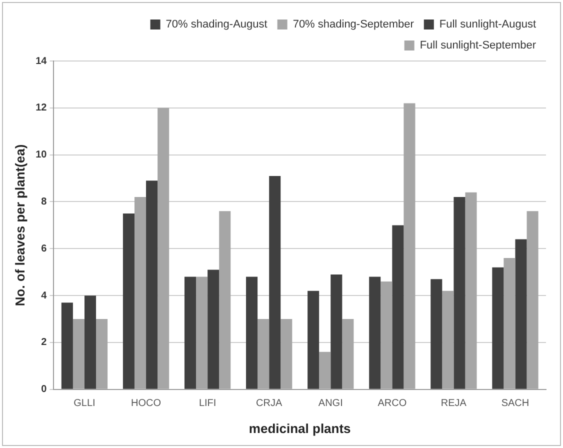 The width and height of the screenshot is (563, 448). I want to click on legend-label: 70% shading-September, so click(353, 24).